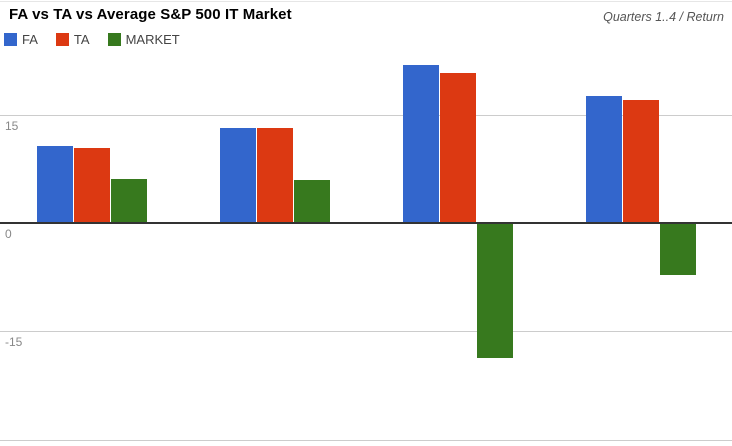 The image size is (732, 446). What do you see at coordinates (494, 290) in the screenshot?
I see `bar-market-q3` at bounding box center [494, 290].